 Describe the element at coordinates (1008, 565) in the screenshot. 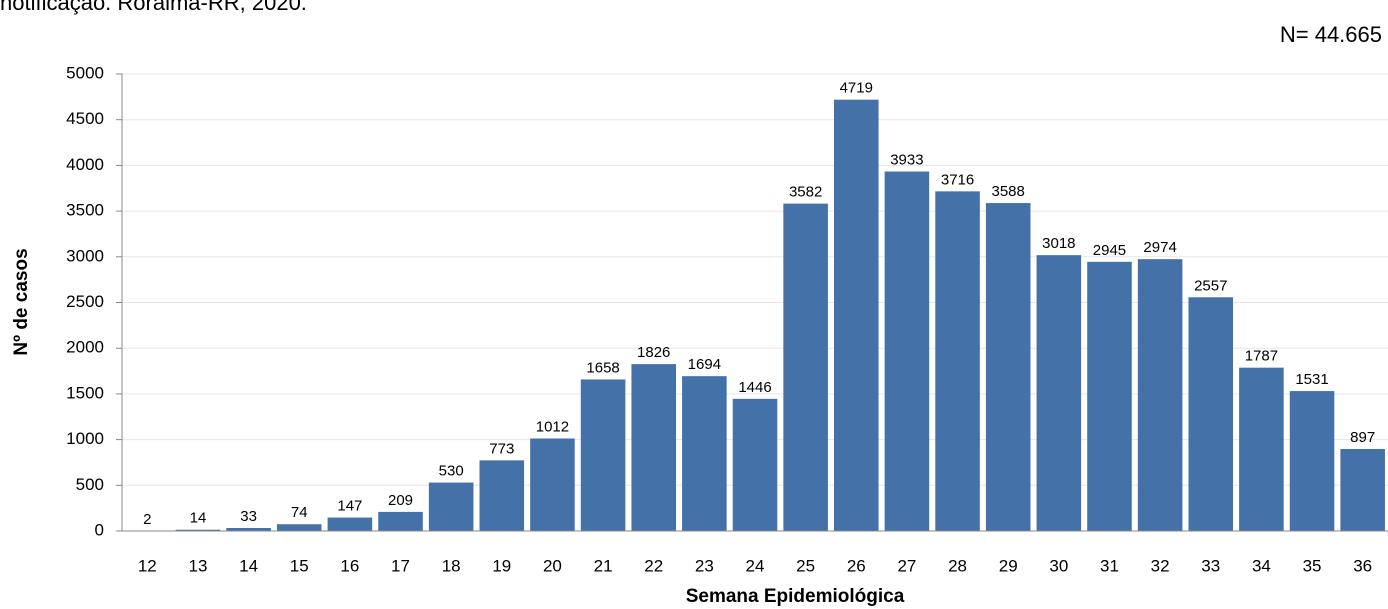

I see `x-tick-label: 29` at that location.